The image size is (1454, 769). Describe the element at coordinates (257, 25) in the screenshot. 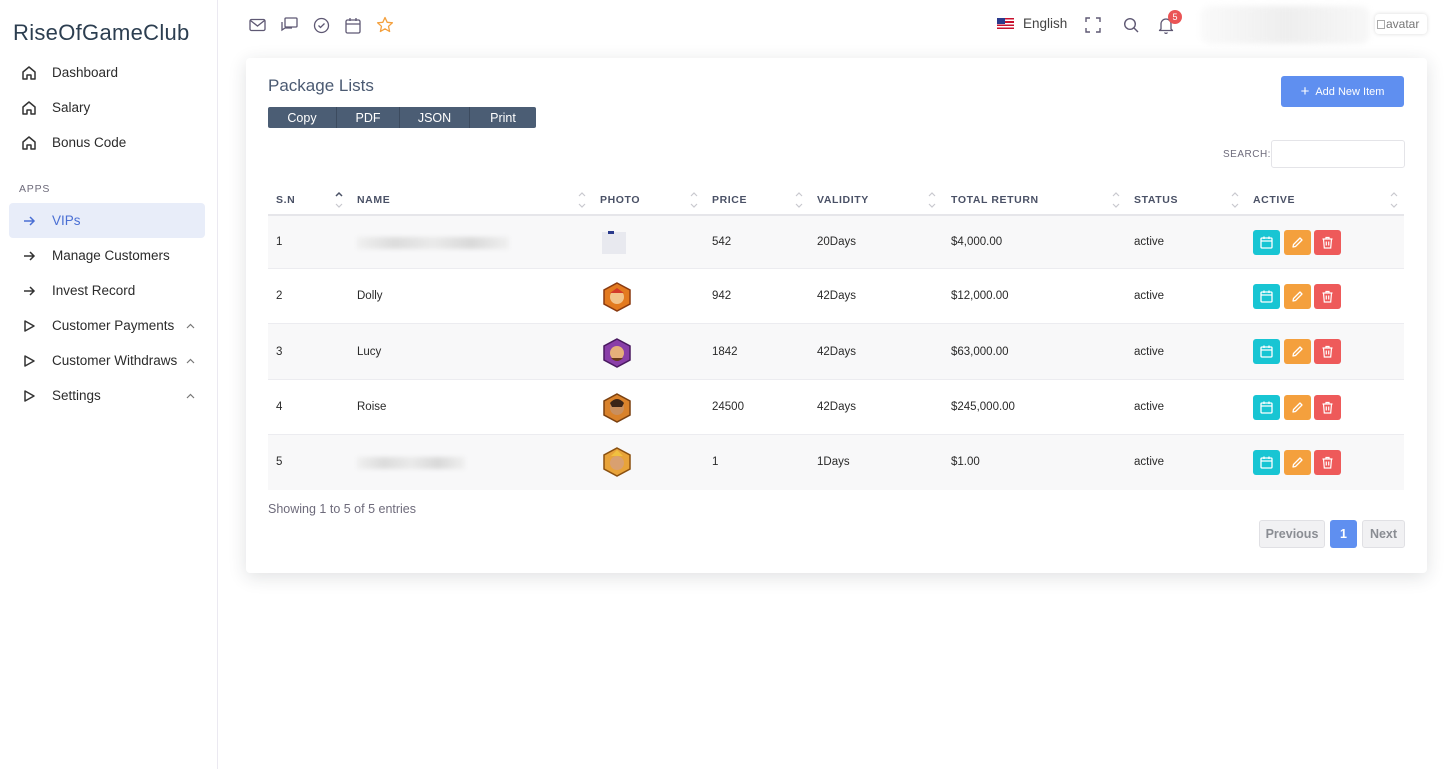

I see `mail-icon` at that location.